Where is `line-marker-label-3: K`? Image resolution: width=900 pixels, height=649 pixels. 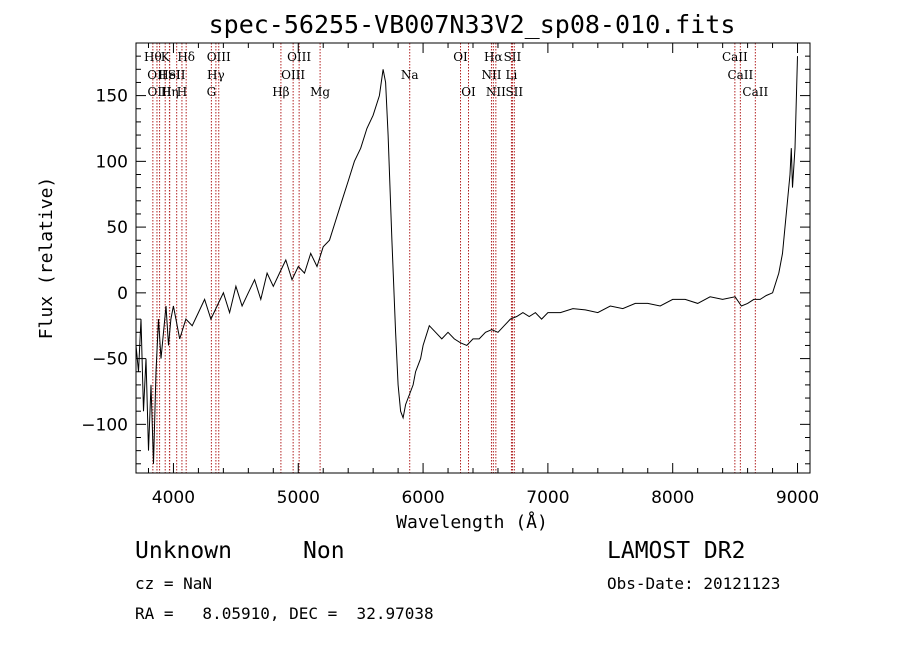
line-marker-label-3: K is located at coordinates (166, 57).